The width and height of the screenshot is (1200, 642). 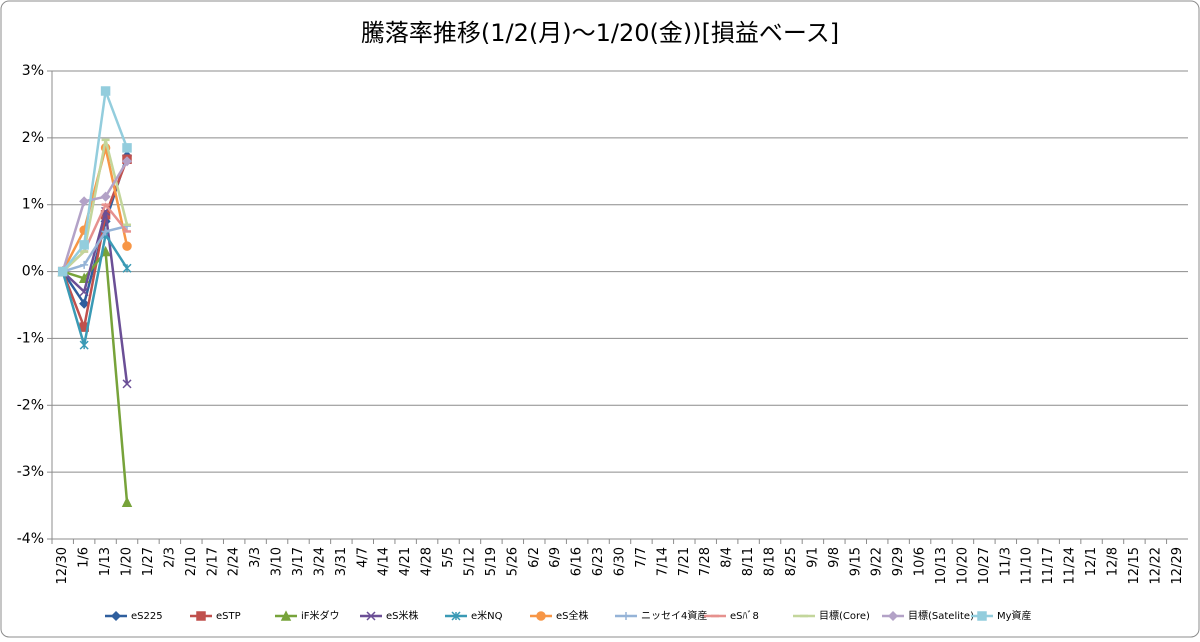 What do you see at coordinates (748, 561) in the screenshot?
I see `x-tick-label: 8/11` at bounding box center [748, 561].